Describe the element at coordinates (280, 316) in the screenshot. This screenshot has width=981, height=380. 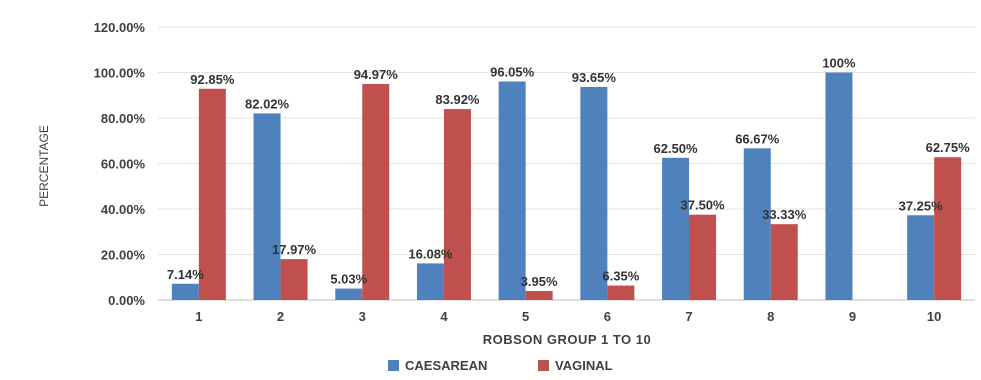
I see `x-tick-label: 2` at that location.